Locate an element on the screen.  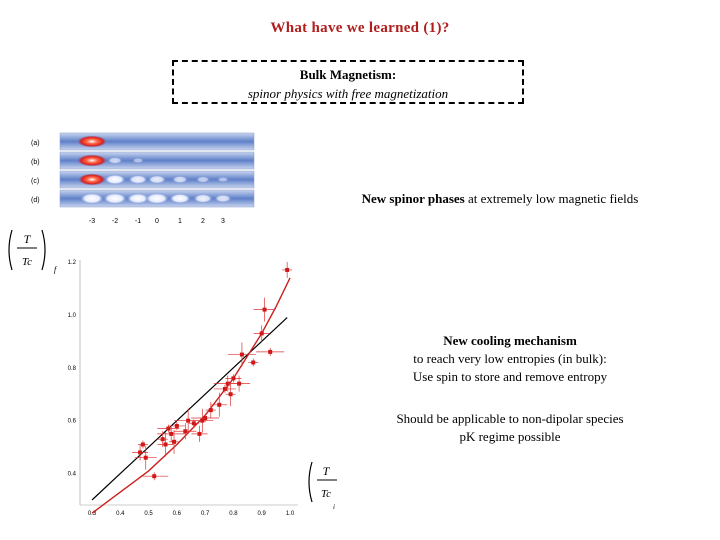
x-tick-label: 0.8 is located at coordinates (233, 514).